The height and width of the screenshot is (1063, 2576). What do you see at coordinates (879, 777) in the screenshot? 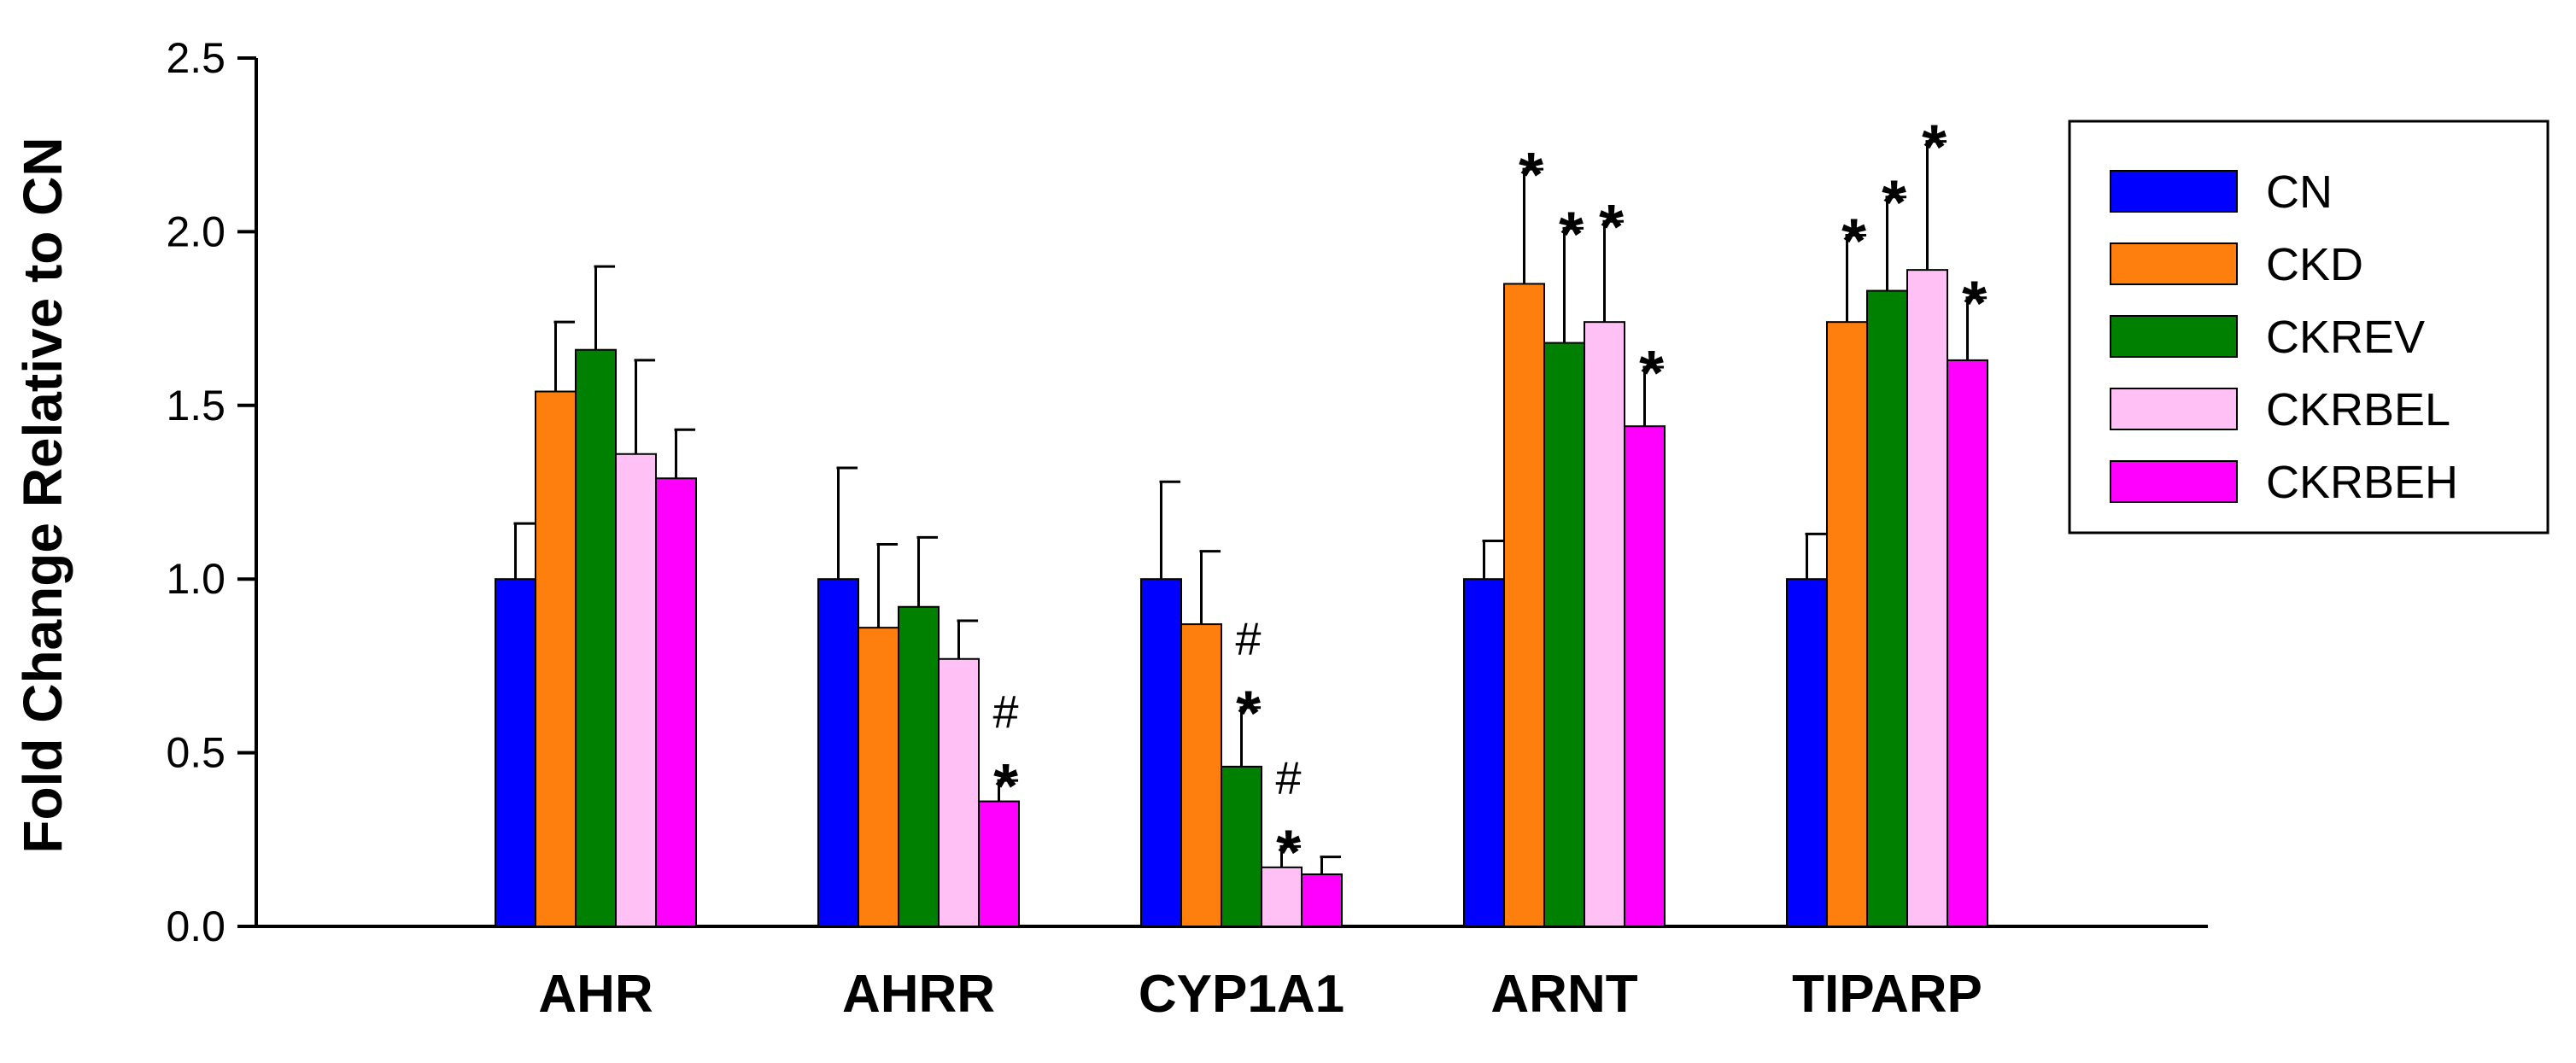
I see `bar-ahrr-ckd` at bounding box center [879, 777].